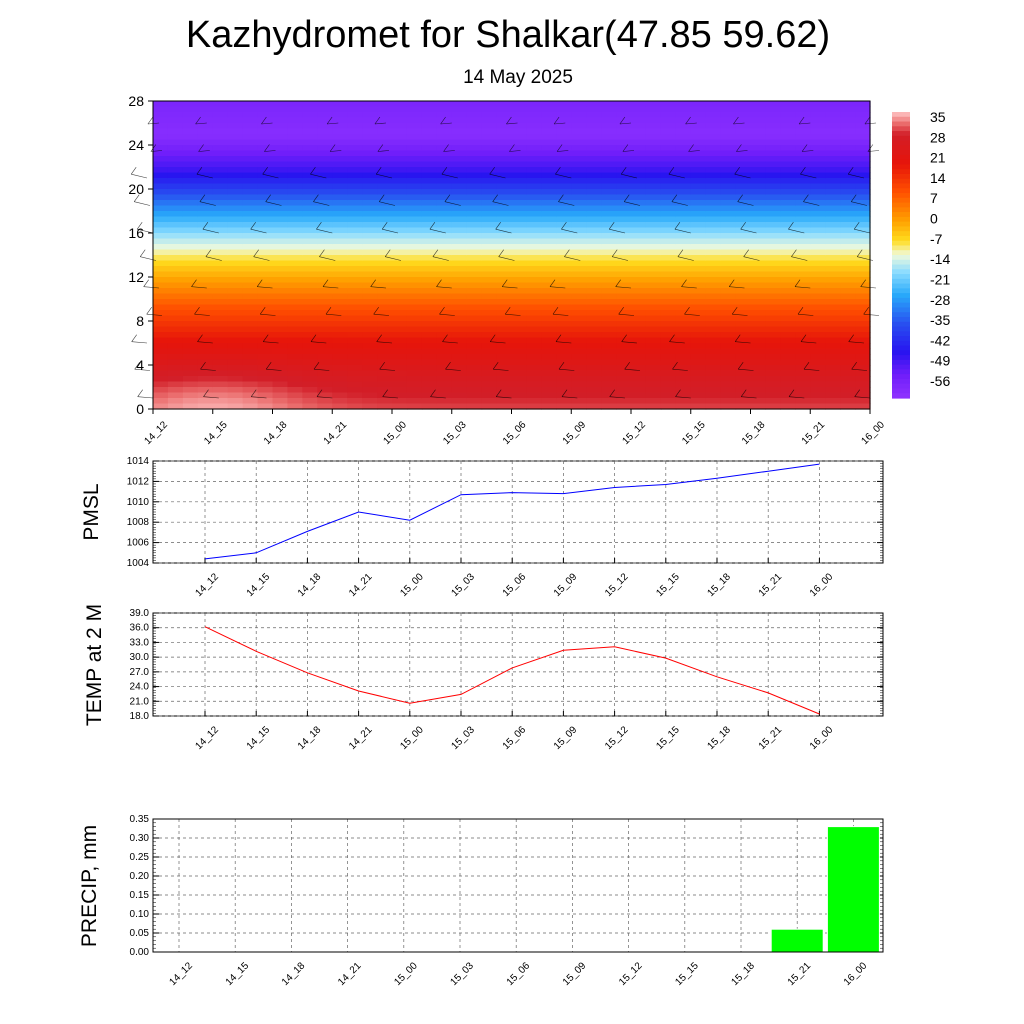  Describe the element at coordinates (936, 239) in the screenshot. I see `colorbar-label: -7` at that location.